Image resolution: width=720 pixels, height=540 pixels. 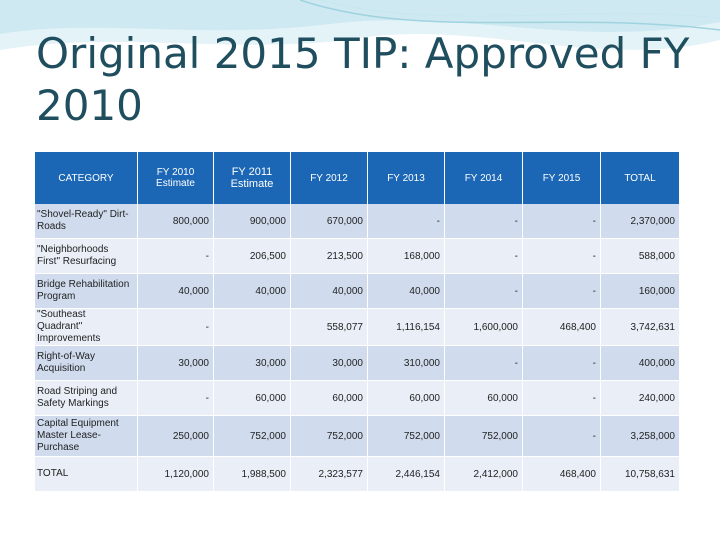 What do you see at coordinates (86, 256) in the screenshot?
I see `row-category: "Neighborhoods First" Resurfacing` at bounding box center [86, 256].